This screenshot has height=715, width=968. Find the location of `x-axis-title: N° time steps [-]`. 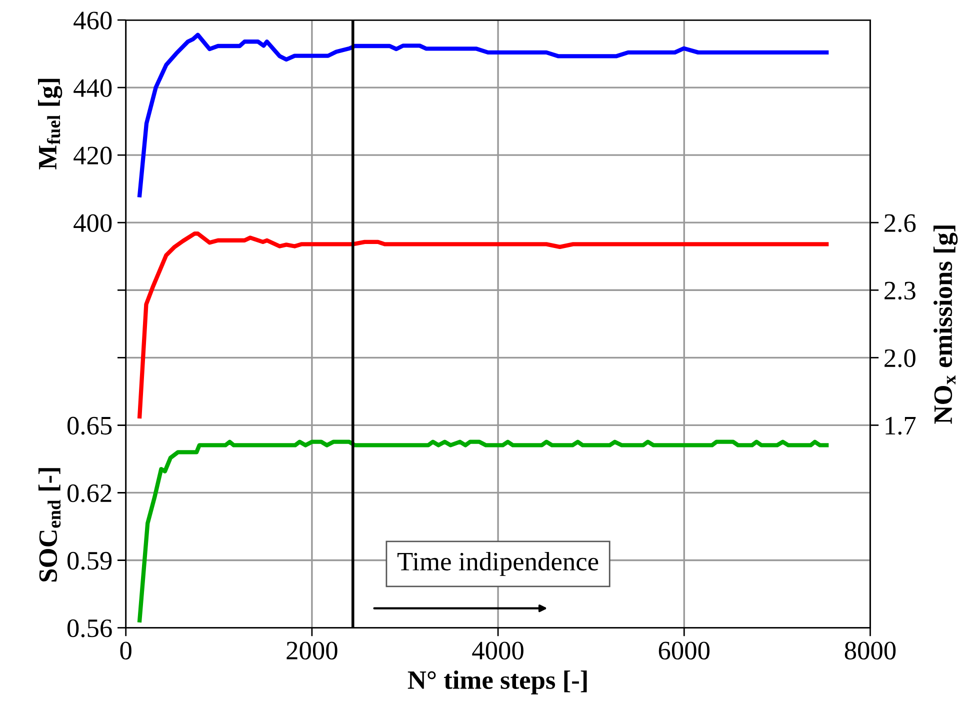

x-axis-title: N° time steps [-] is located at coordinates (497, 682).